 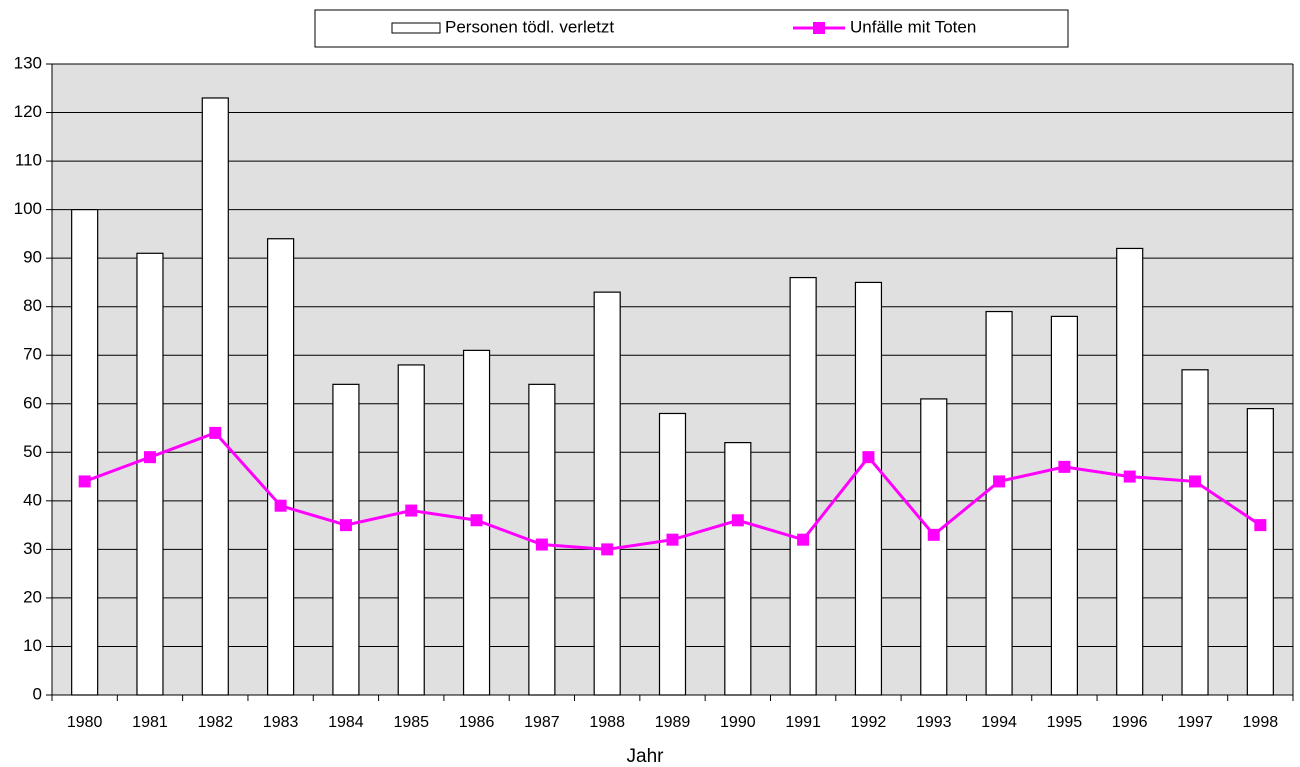 I want to click on x-tick-label: 1995, so click(x=1065, y=722).